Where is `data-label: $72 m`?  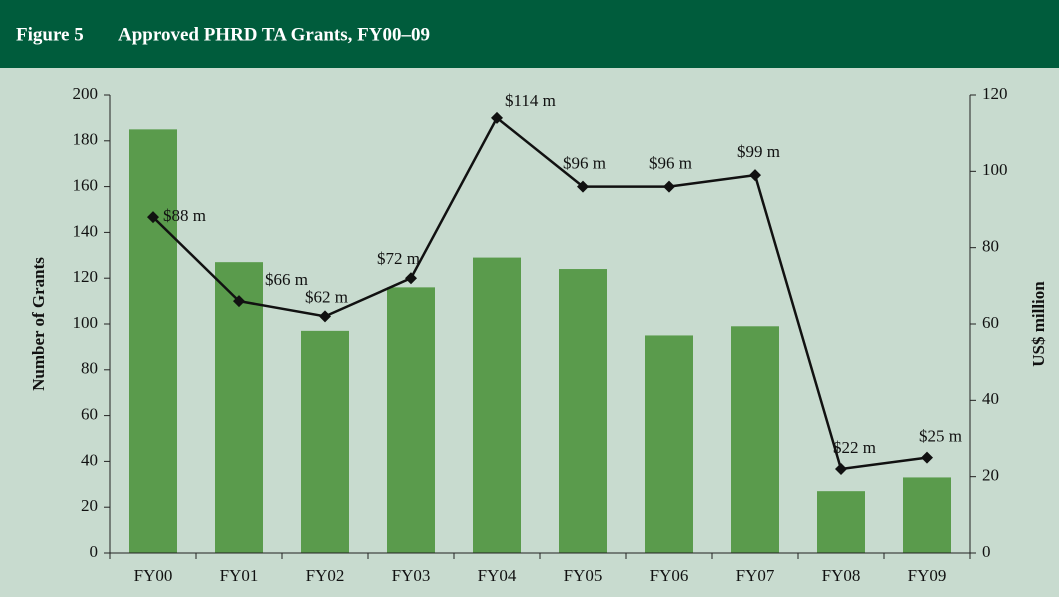
data-label: $72 m is located at coordinates (398, 258).